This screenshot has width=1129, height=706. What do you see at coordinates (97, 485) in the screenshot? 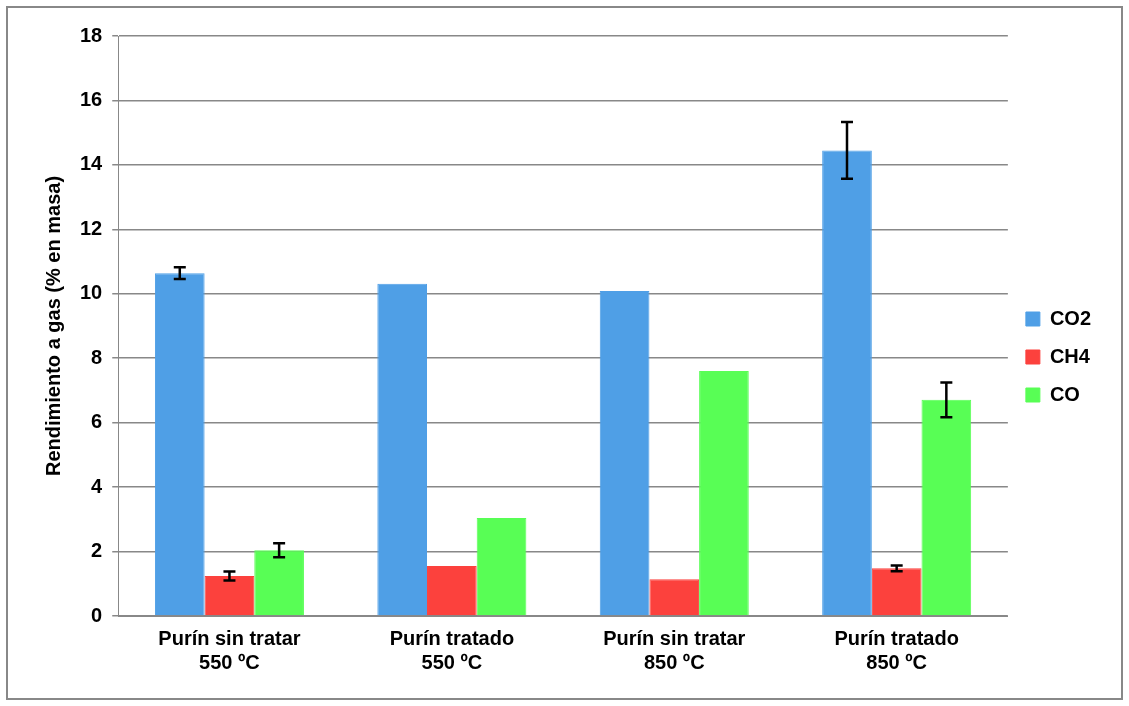
I see `y-tick-label: 4` at bounding box center [97, 485].